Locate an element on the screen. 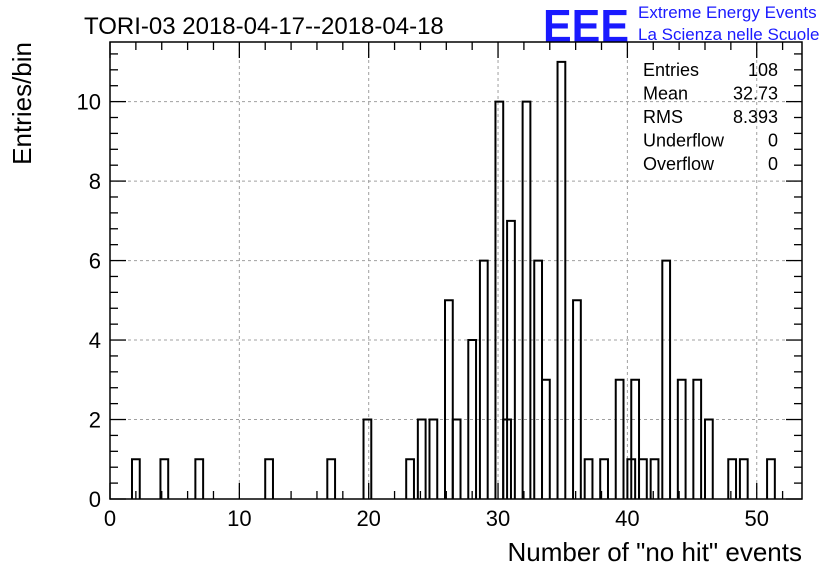  y-tick-label: 0 is located at coordinates (95, 499).